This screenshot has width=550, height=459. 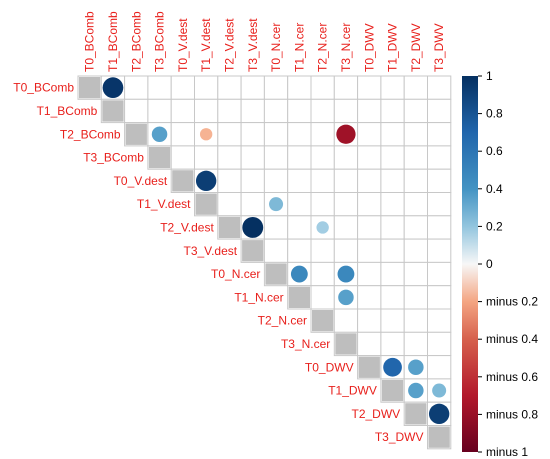 I want to click on row-label: T3_BComb, so click(x=113, y=158).